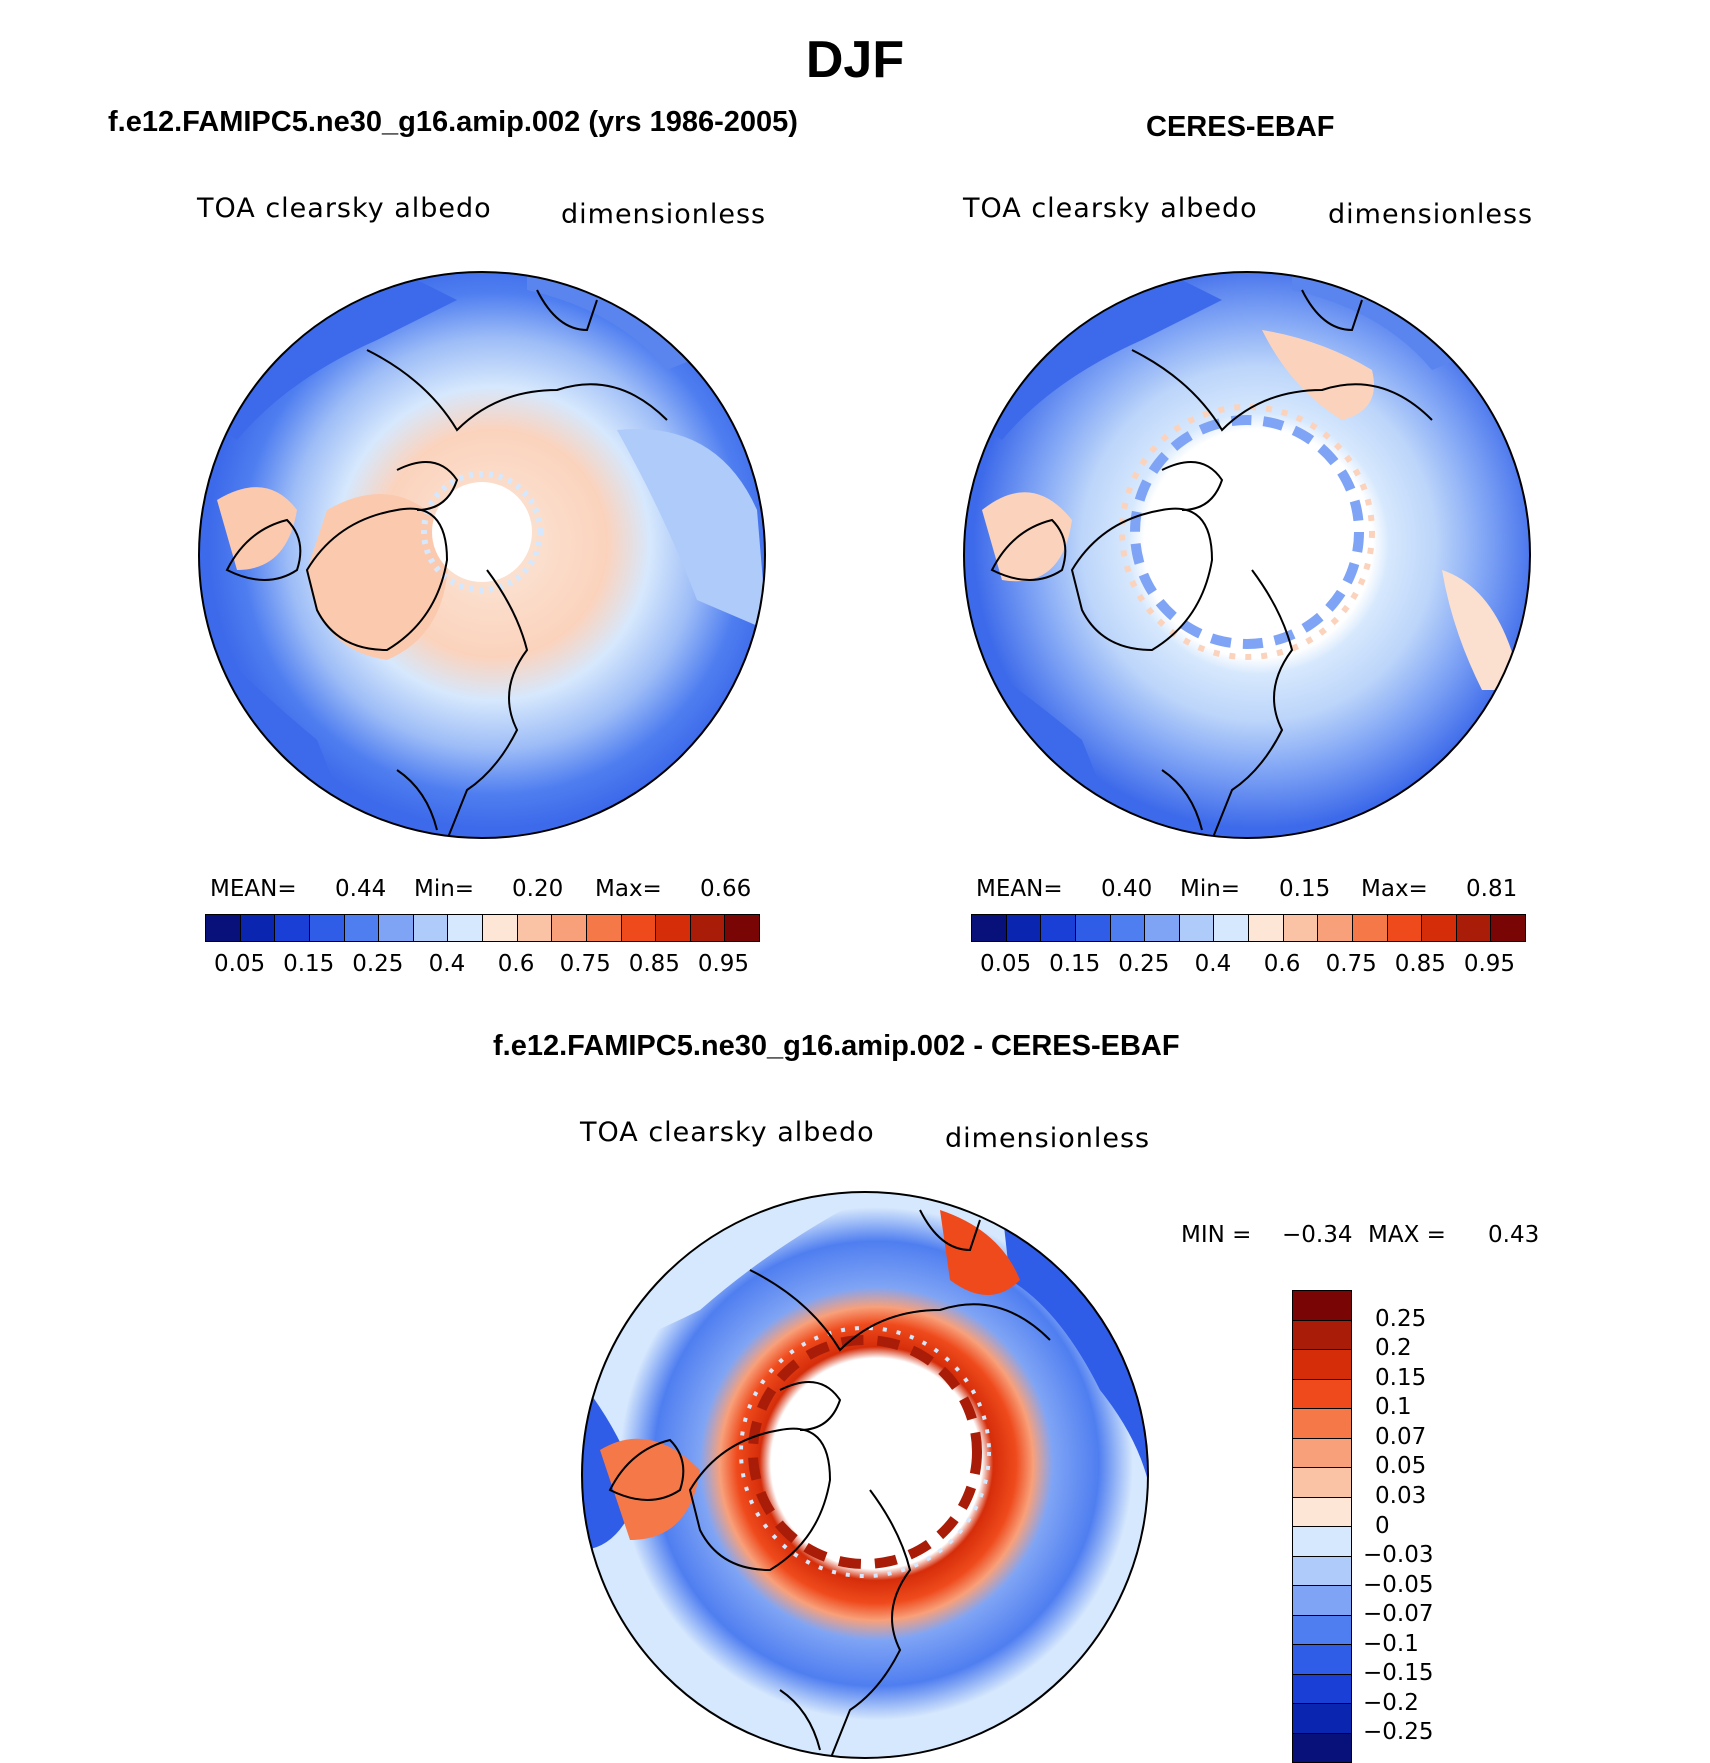 This screenshot has height=1763, width=1710. I want to click on model-colorbar-ticks: 0.05 0.15 0.25 0.4 0.6 0.75 0.85 0.95, so click(481, 966).